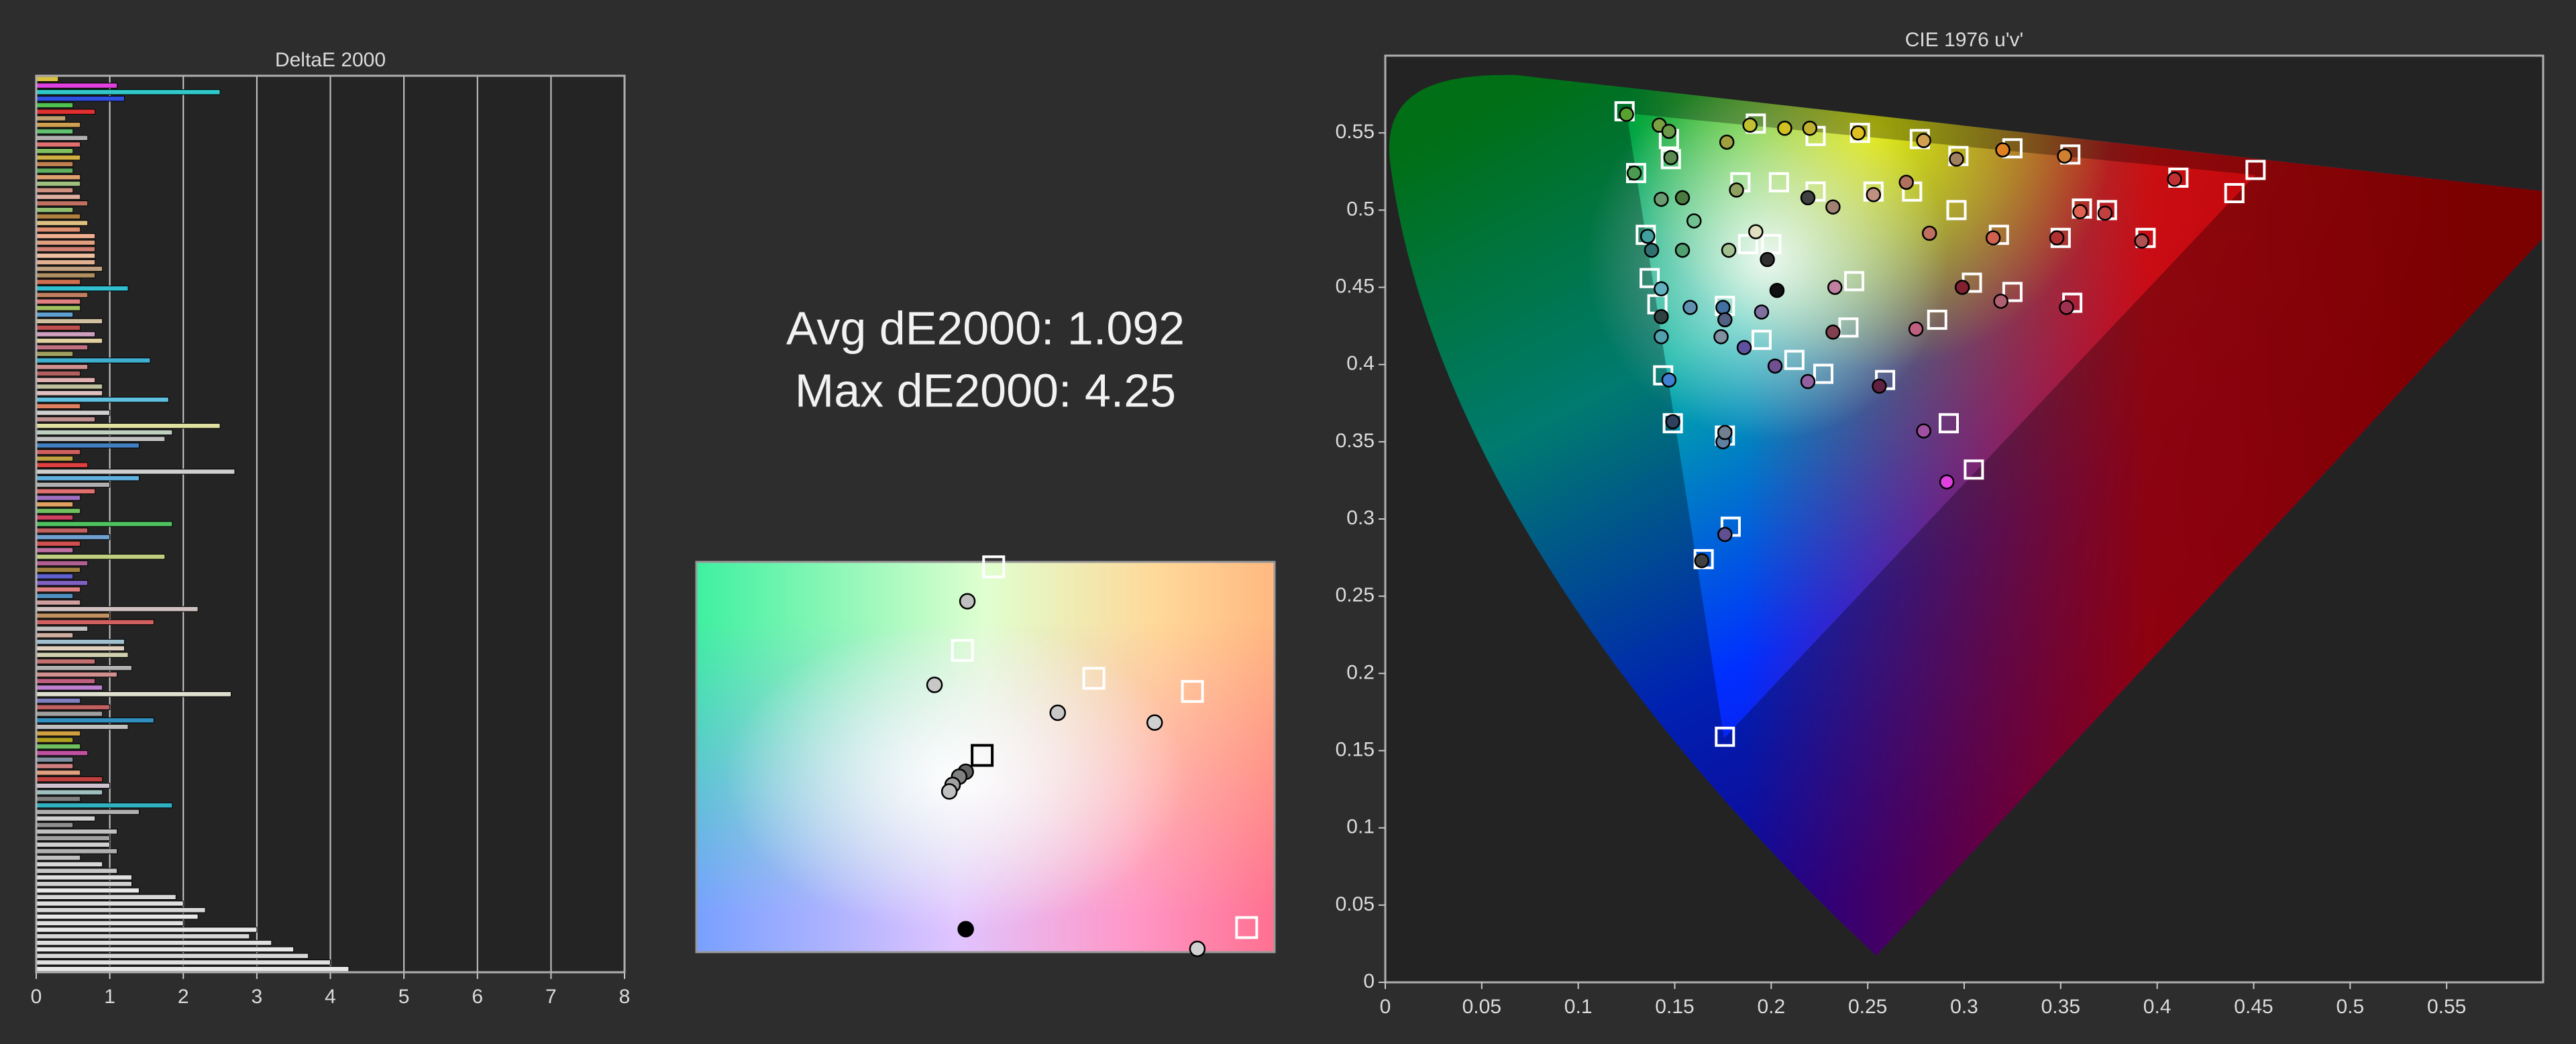 Image resolution: width=2576 pixels, height=1044 pixels. Describe the element at coordinates (1355, 286) in the screenshot. I see `y-tick-label: 0.45` at that location.